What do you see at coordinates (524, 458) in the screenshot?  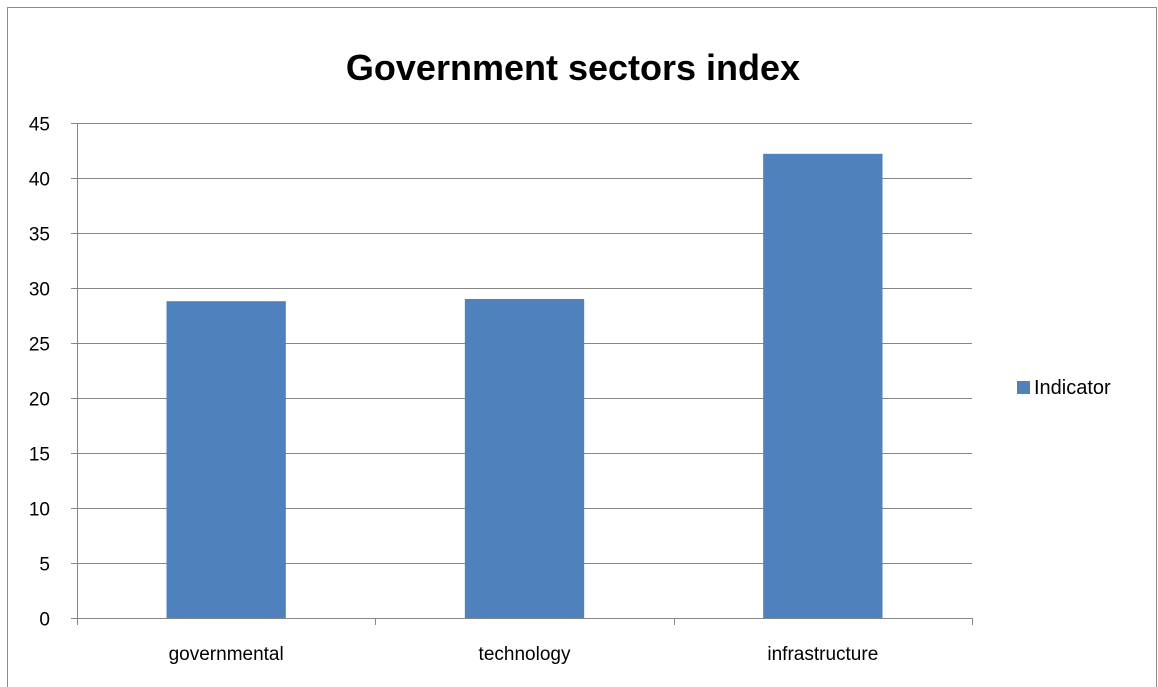 I see `bar-technology` at bounding box center [524, 458].